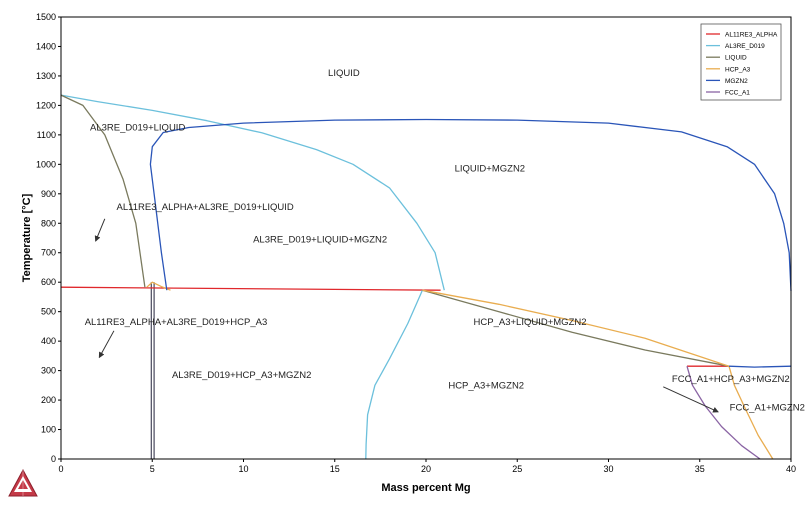 This screenshot has height=508, width=807. What do you see at coordinates (335, 469) in the screenshot?
I see `x-tick-label: 15` at bounding box center [335, 469].